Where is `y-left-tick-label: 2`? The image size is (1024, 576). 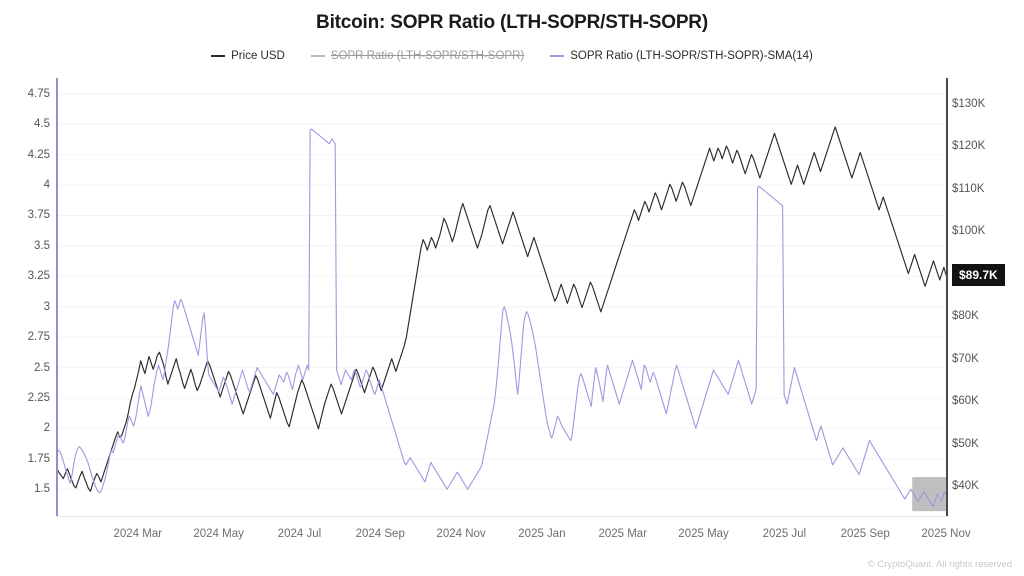 y-left-tick-label: 2 is located at coordinates (46, 428).